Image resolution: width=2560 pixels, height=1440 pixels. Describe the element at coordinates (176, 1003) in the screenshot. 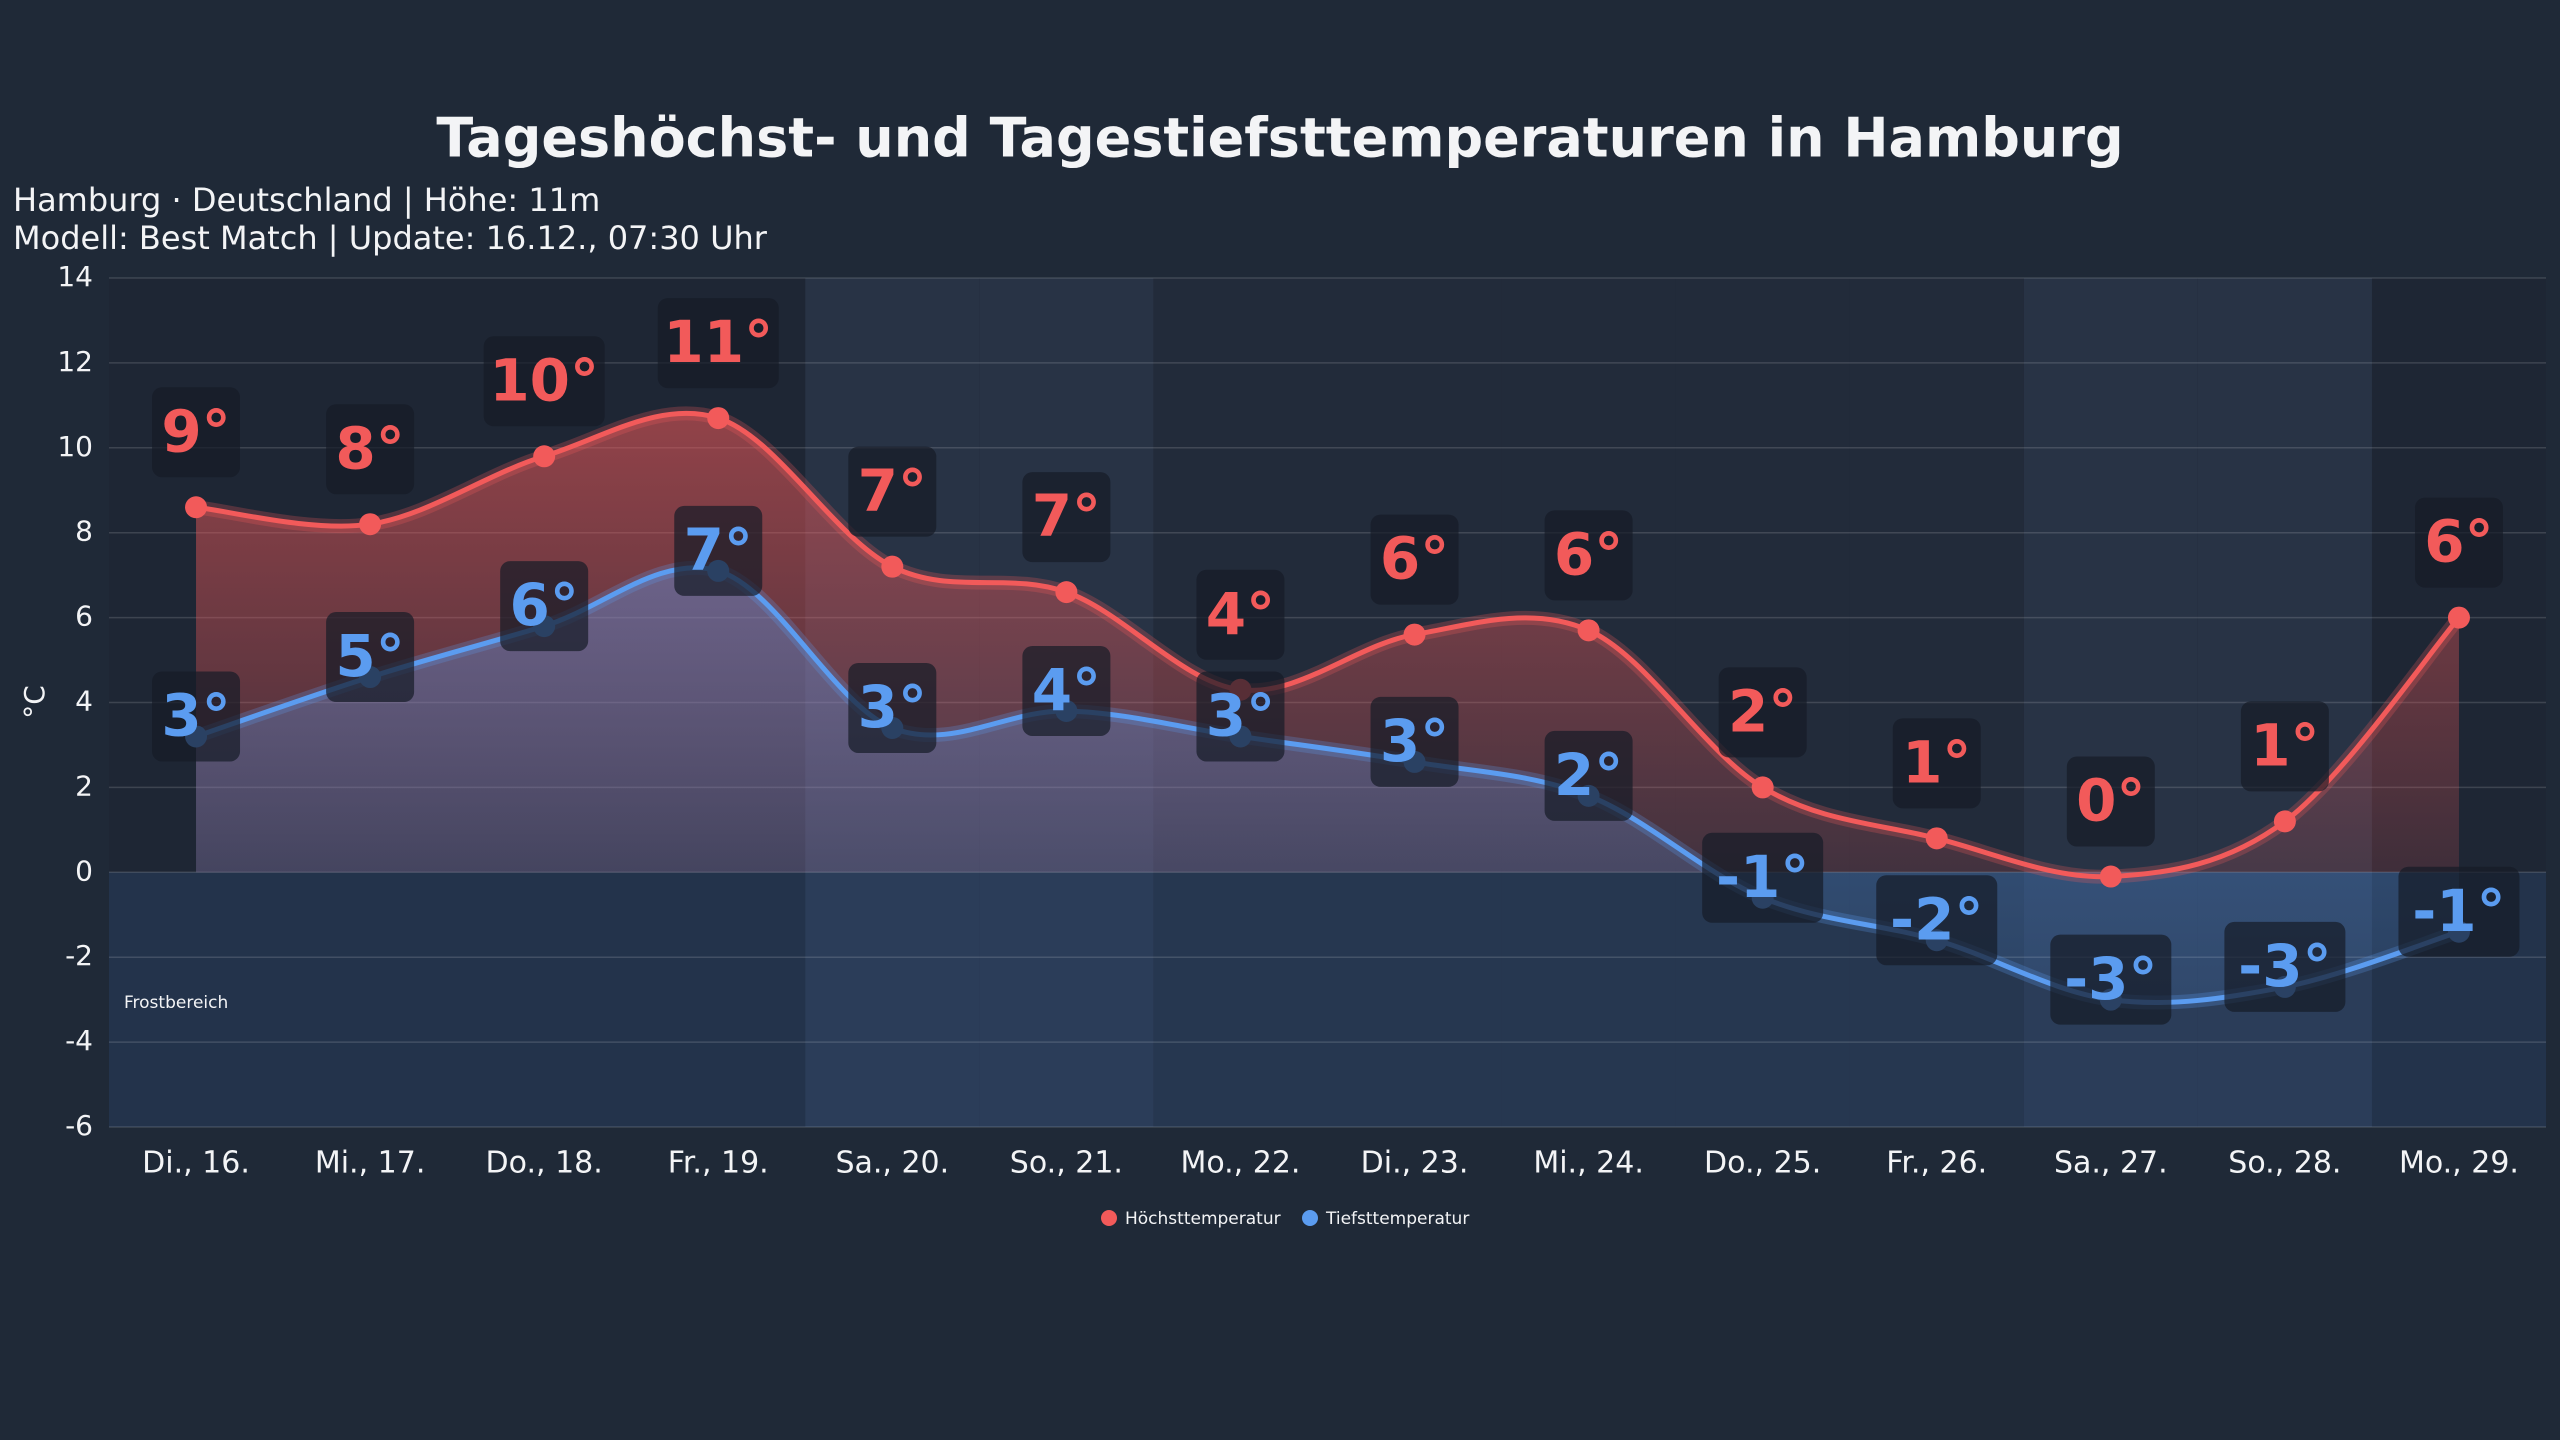

I see `annotation: Frostbereich` at that location.